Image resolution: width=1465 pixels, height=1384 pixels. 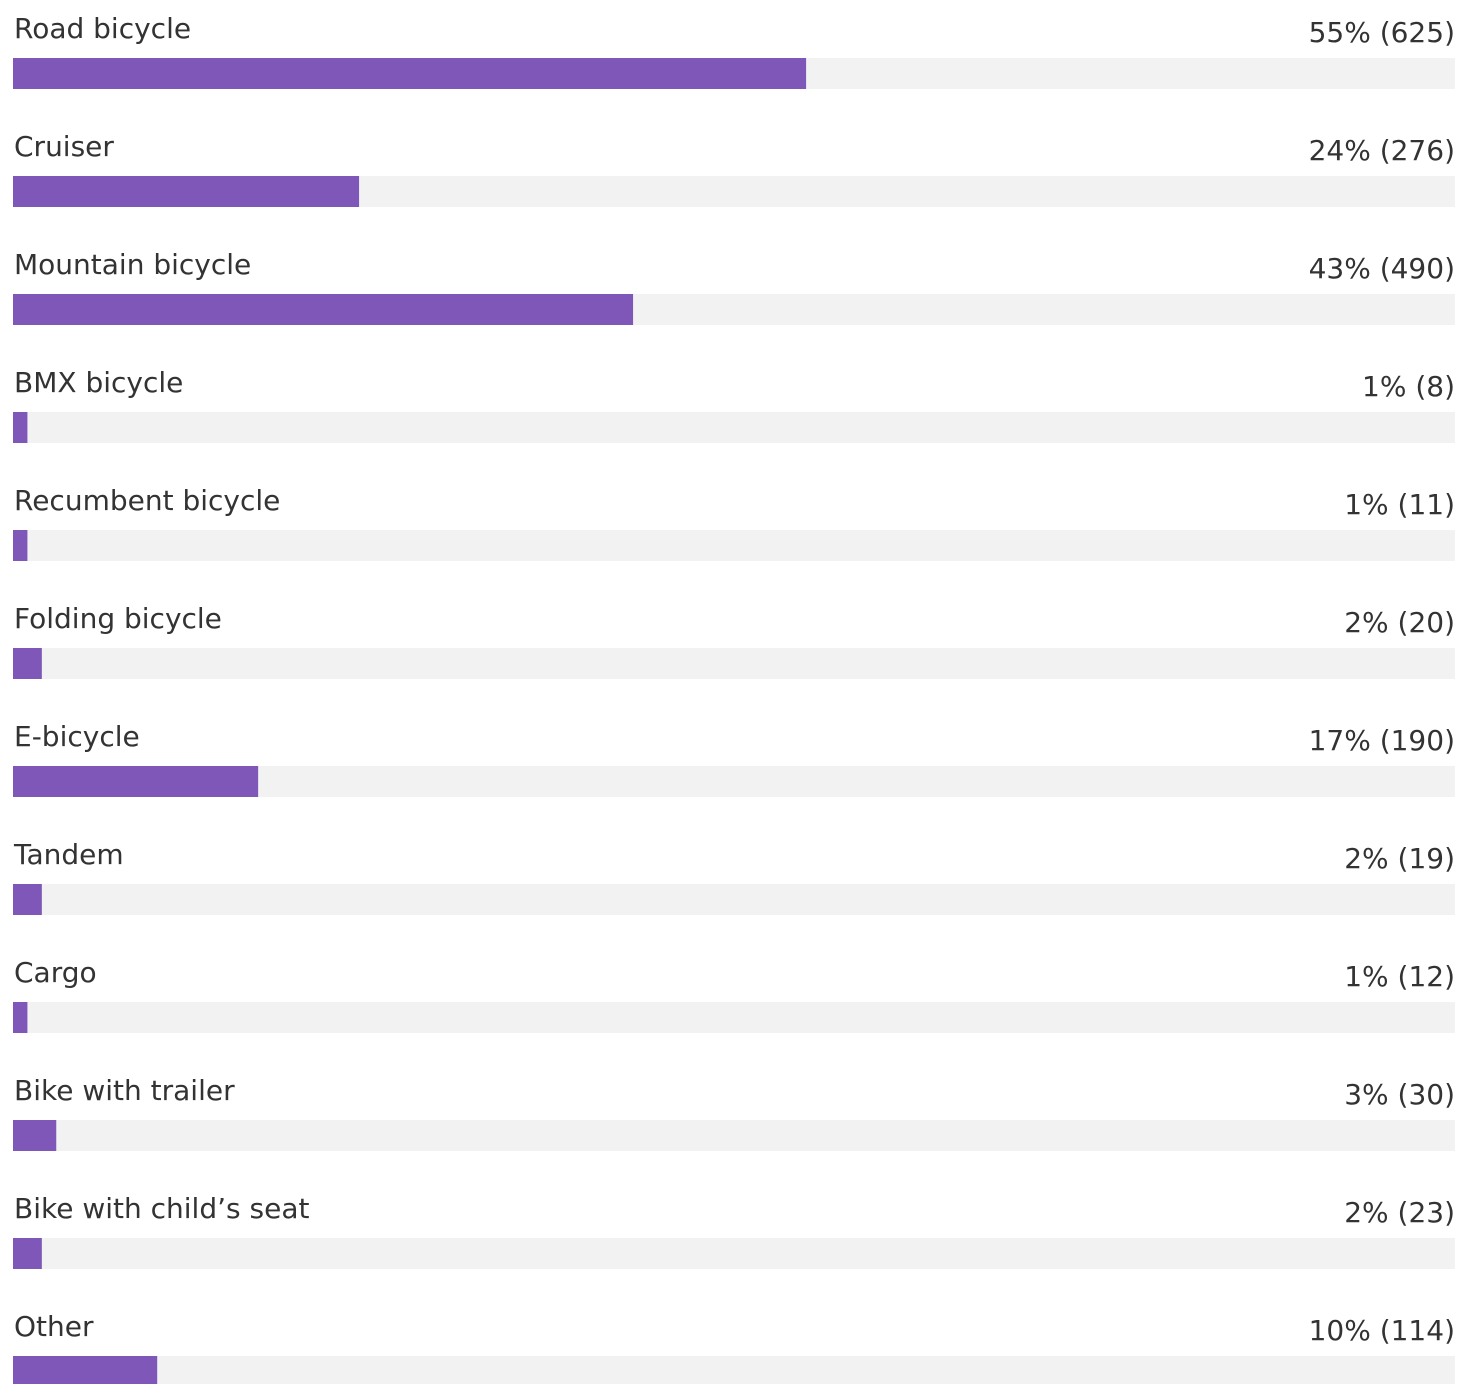 What do you see at coordinates (1399, 976) in the screenshot?
I see `value-label: 1% (12)` at bounding box center [1399, 976].